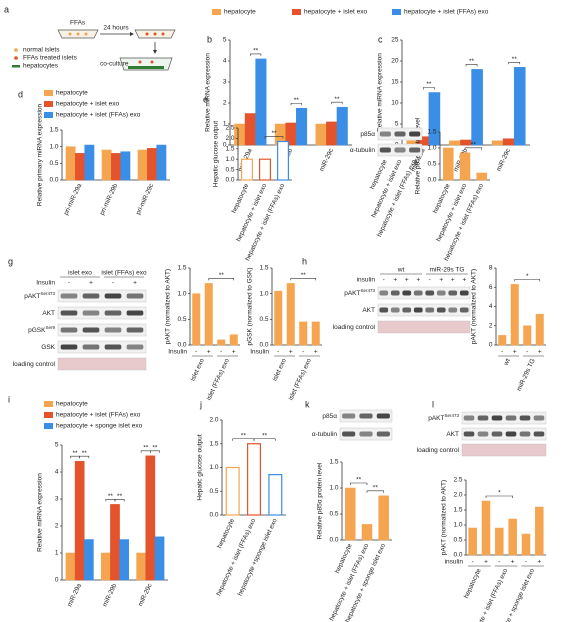 This screenshot has height=622, width=567. I want to click on y-tick-label: 25, so click(395, 40).